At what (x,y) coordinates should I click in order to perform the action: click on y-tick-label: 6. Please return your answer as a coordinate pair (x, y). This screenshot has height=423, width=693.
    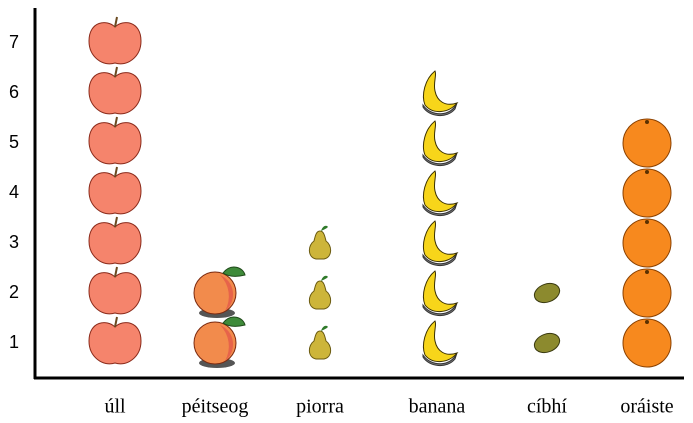
    Looking at the image, I should click on (14, 92).